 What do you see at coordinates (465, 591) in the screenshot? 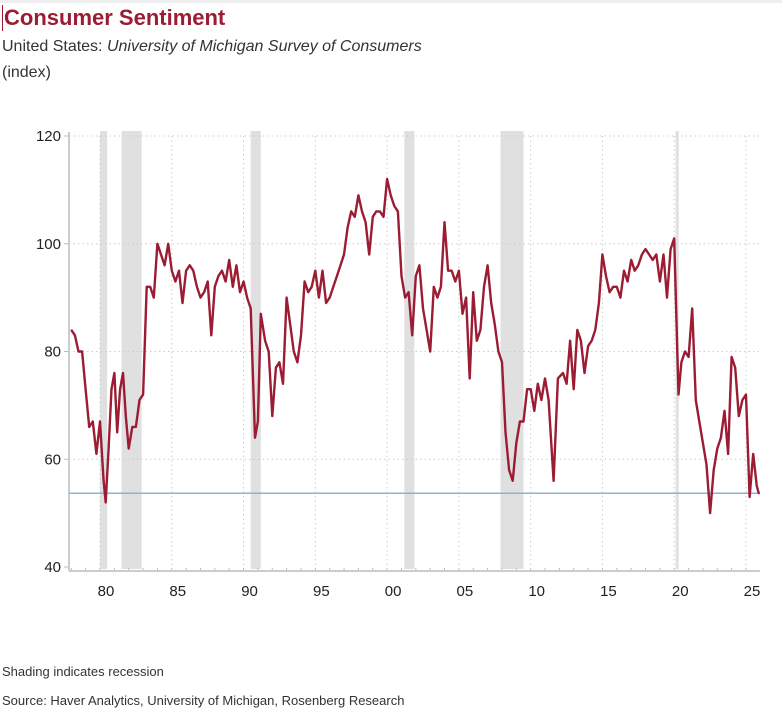
I see `x-tick-label: 05` at bounding box center [465, 591].